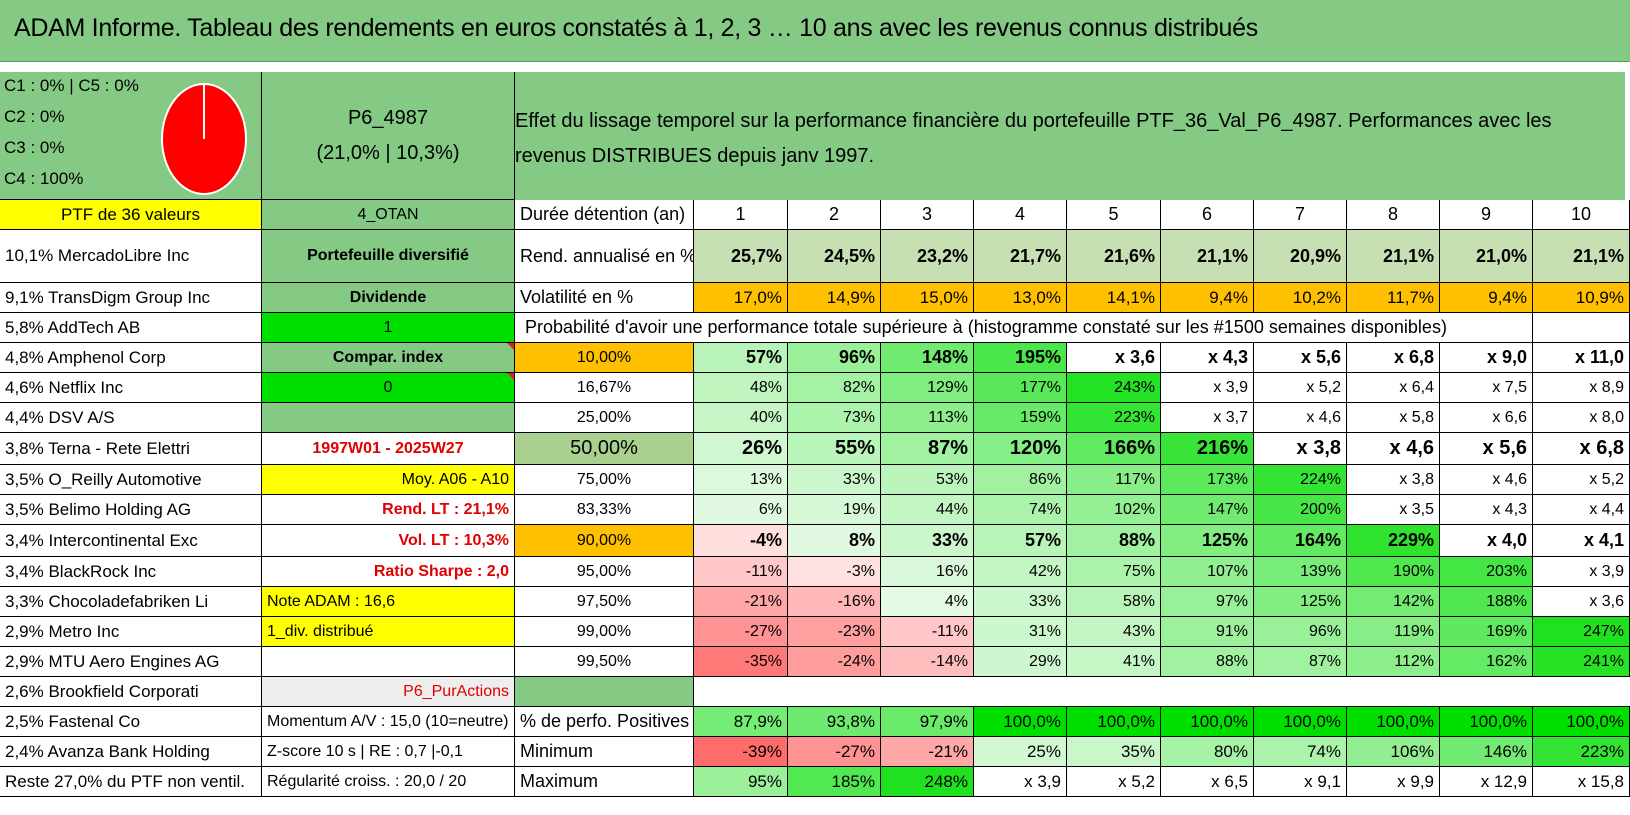 The height and width of the screenshot is (815, 1630). What do you see at coordinates (604, 358) in the screenshot?
I see `probability-label: 10,00%` at bounding box center [604, 358].